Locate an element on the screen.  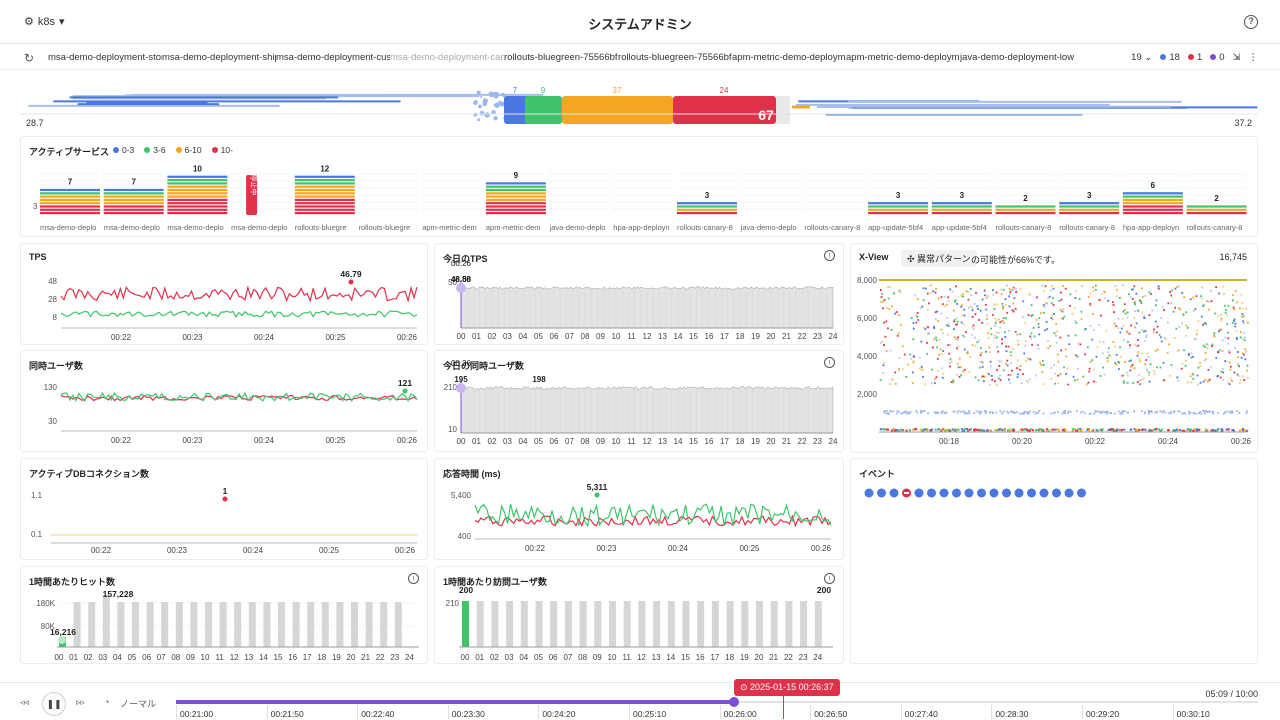
help-icon: ? is located at coordinates (1251, 22).